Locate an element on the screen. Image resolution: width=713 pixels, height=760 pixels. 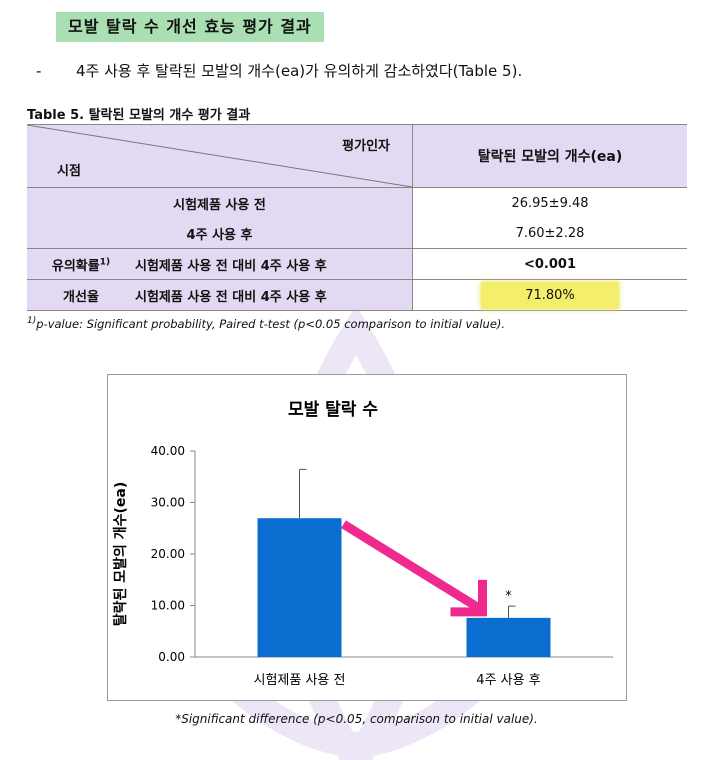
table-row: 유의확률1) 시험제품 사용 전 대비 4주 사용 후 <0.001 is located at coordinates (357, 264).